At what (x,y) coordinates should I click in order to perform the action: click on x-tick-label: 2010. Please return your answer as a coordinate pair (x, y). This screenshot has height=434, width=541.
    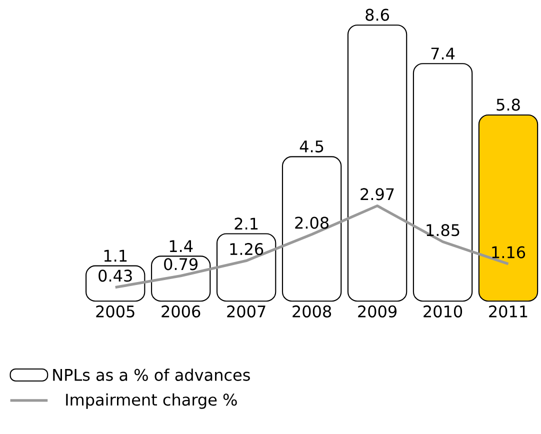
    Looking at the image, I should click on (443, 311).